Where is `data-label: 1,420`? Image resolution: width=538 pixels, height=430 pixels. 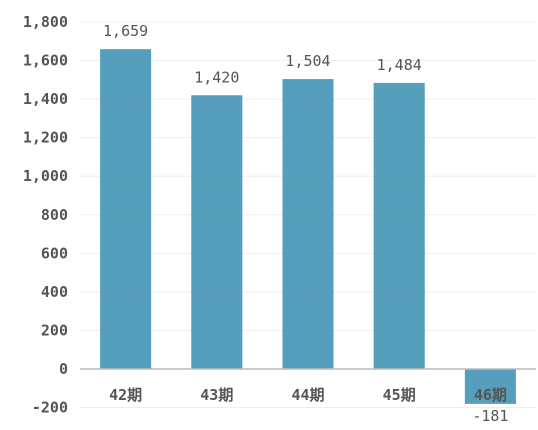 data-label: 1,420 is located at coordinates (216, 77).